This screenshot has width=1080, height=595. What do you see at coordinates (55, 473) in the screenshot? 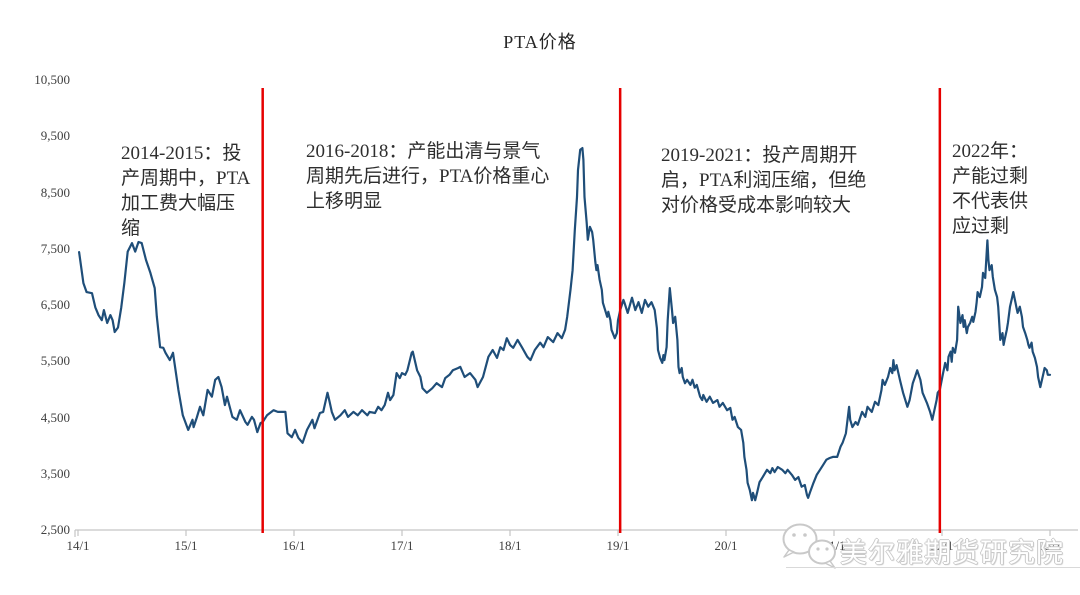
I see `y-axis-label: 3,500` at bounding box center [55, 473].